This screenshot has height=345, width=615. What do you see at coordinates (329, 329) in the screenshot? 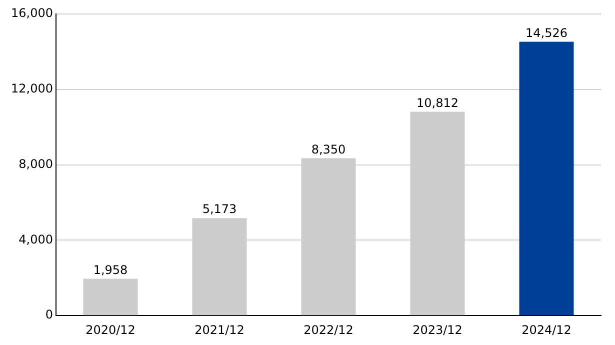
I see `x-tick-label: 2022/12` at bounding box center [329, 329].